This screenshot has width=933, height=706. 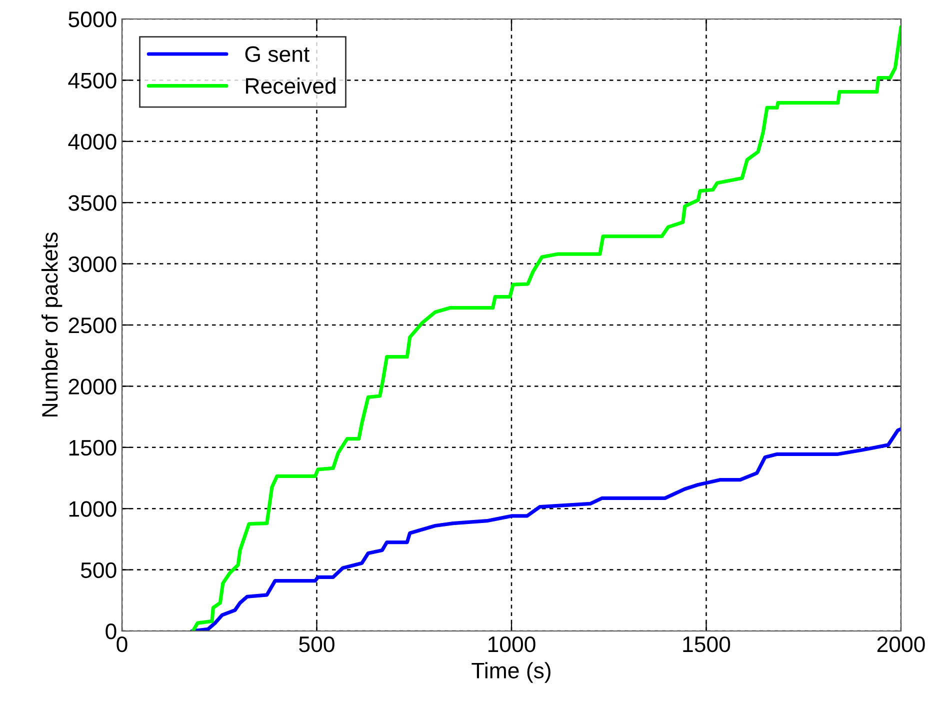 I want to click on x-tick-label: 0, so click(x=122, y=644).